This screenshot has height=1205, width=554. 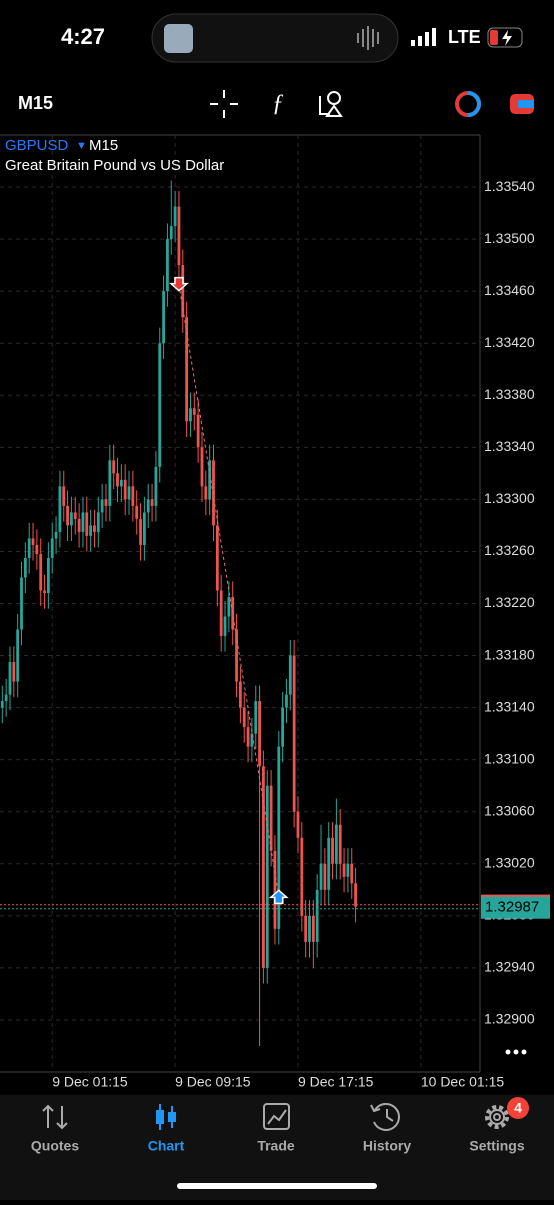 What do you see at coordinates (474, 104) in the screenshot?
I see `trade-icon-half` at bounding box center [474, 104].